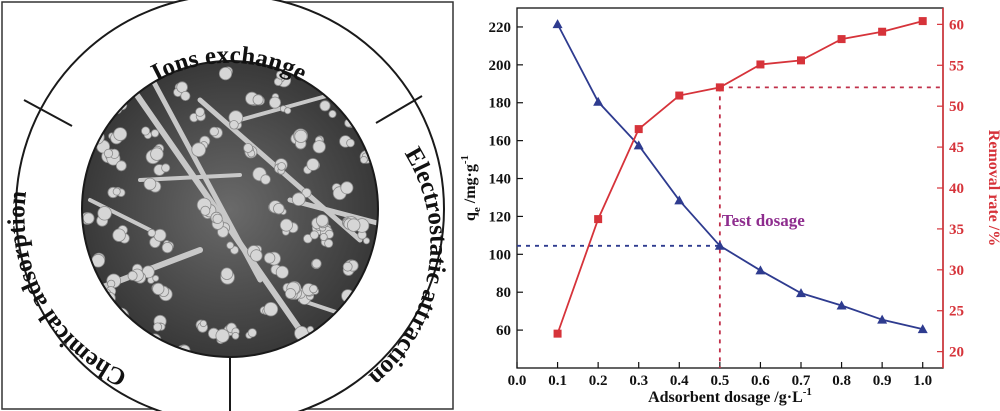  What do you see at coordinates (471, 188) in the screenshot?
I see `y-left-axis-label: qe /mg·g-1` at bounding box center [471, 188].